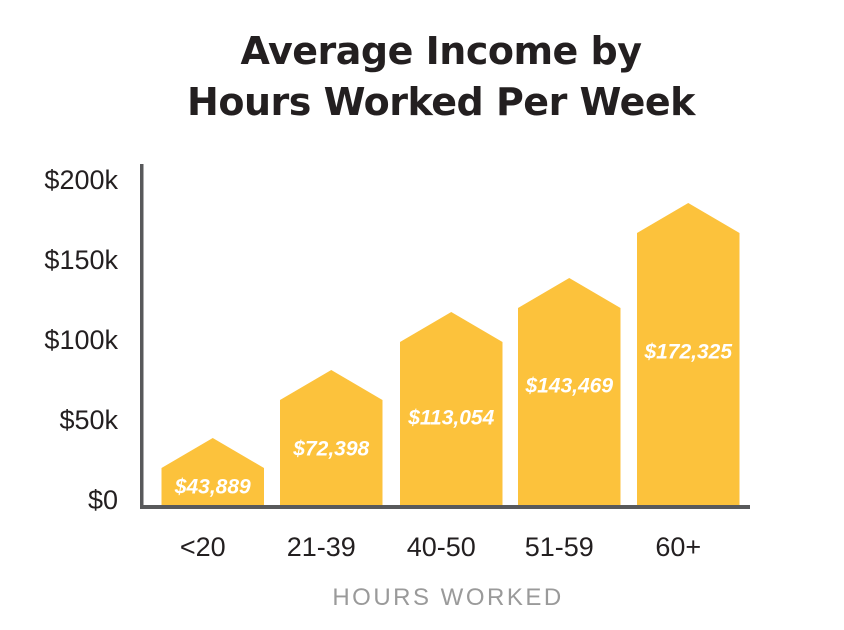  Describe the element at coordinates (203, 547) in the screenshot. I see `x-tick-label: <20` at that location.